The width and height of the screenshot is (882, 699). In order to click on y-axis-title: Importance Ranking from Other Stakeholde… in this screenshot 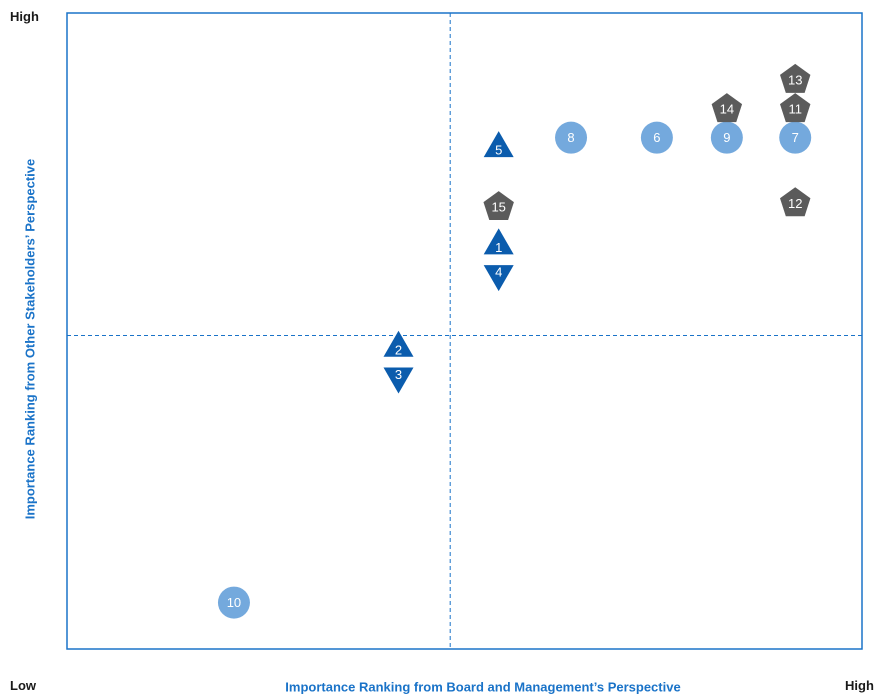, I will do `click(30, 339)`.